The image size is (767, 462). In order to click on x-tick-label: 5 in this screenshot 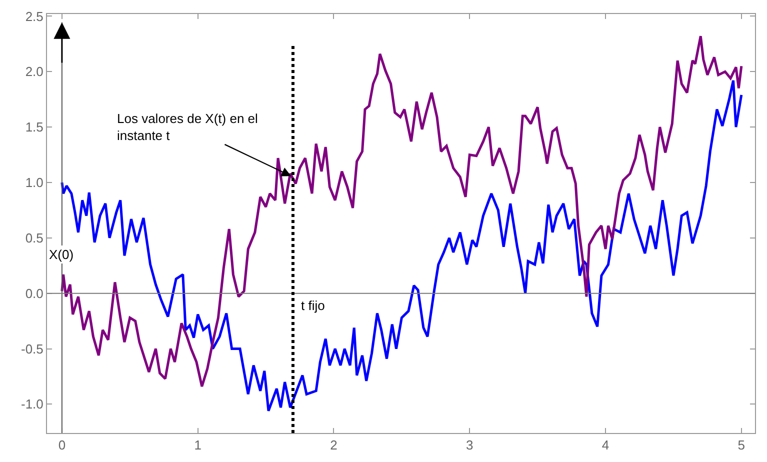, I will do `click(742, 445)`.